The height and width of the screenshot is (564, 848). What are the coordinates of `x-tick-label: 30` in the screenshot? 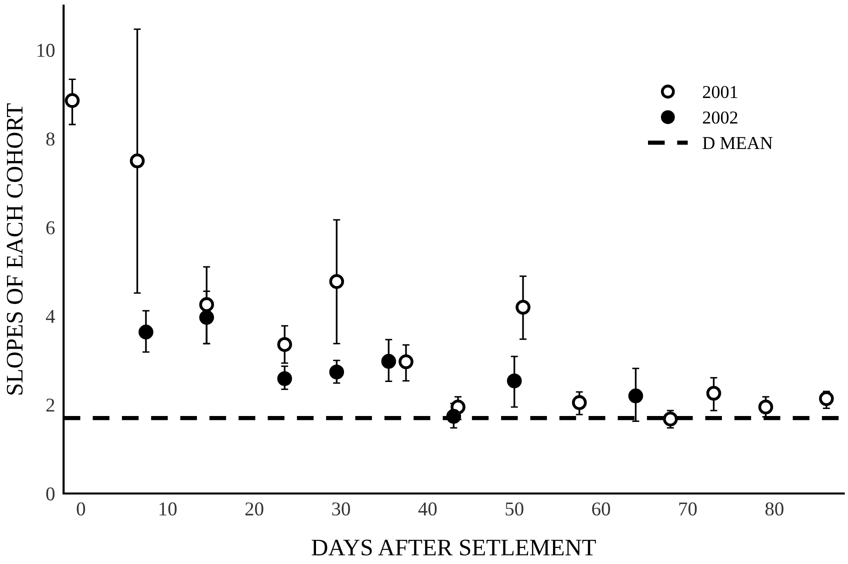 It's located at (341, 509).